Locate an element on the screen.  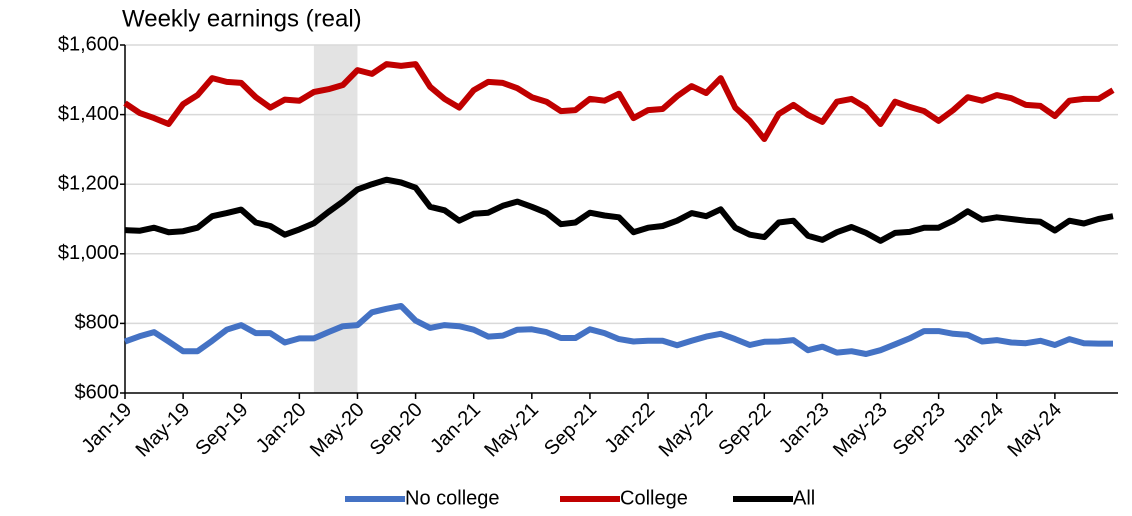
x-tick-label: Sep-23 is located at coordinates (919, 429).